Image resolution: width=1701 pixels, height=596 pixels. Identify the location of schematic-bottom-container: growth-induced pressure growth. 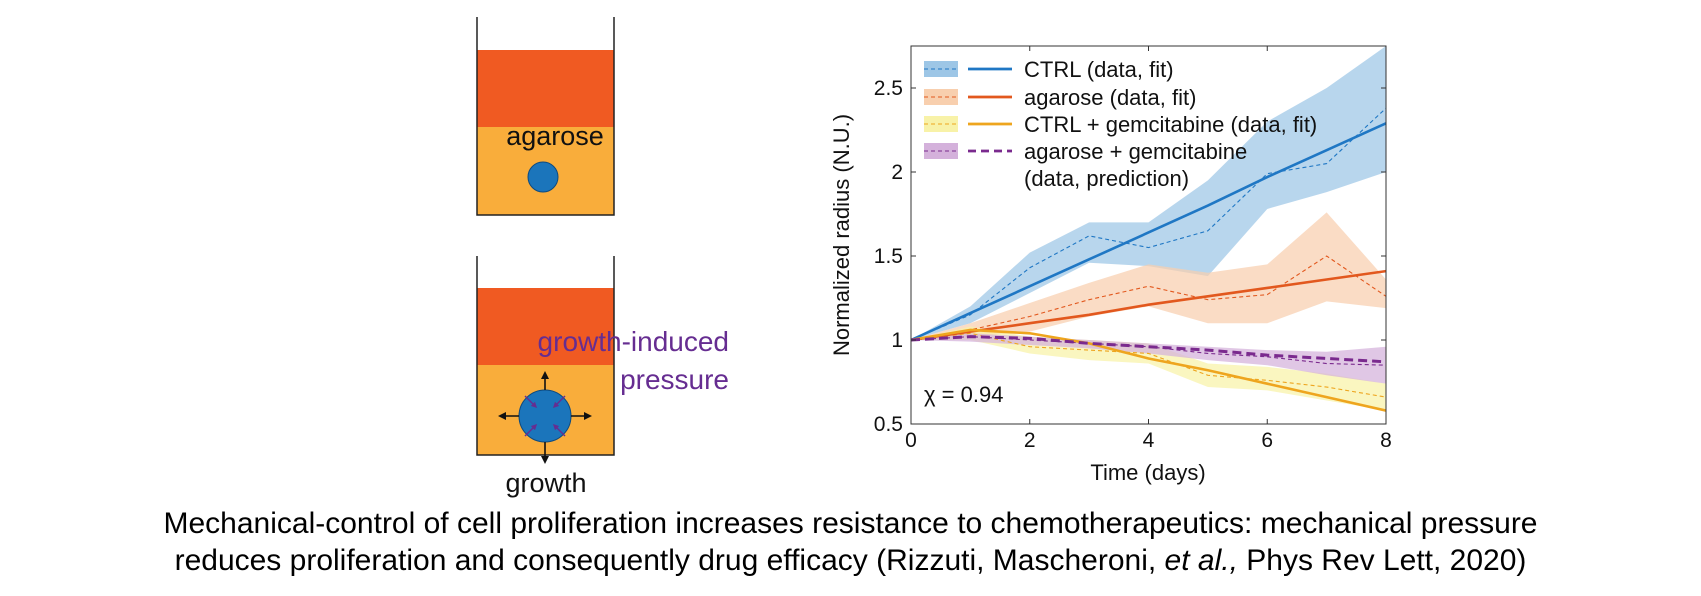
(602, 377).